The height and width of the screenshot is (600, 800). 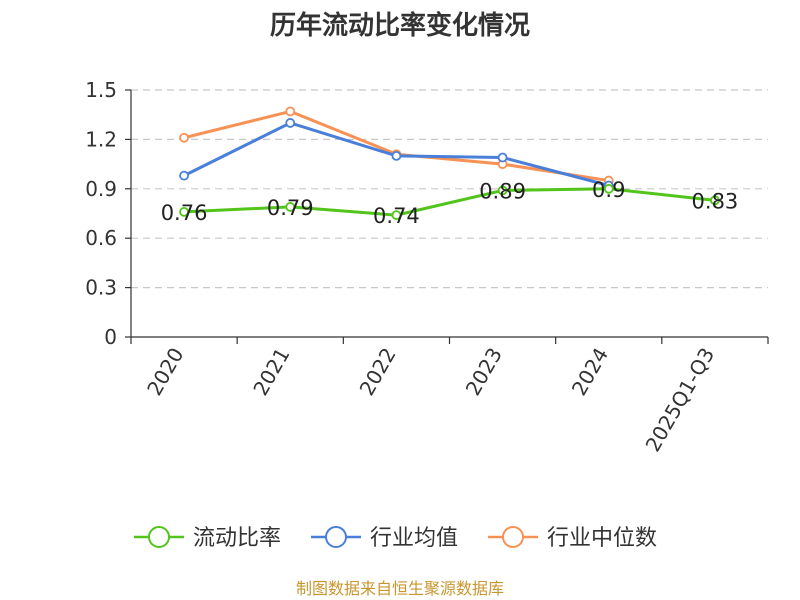 What do you see at coordinates (237, 538) in the screenshot?
I see `legend-label: 流动比率` at bounding box center [237, 538].